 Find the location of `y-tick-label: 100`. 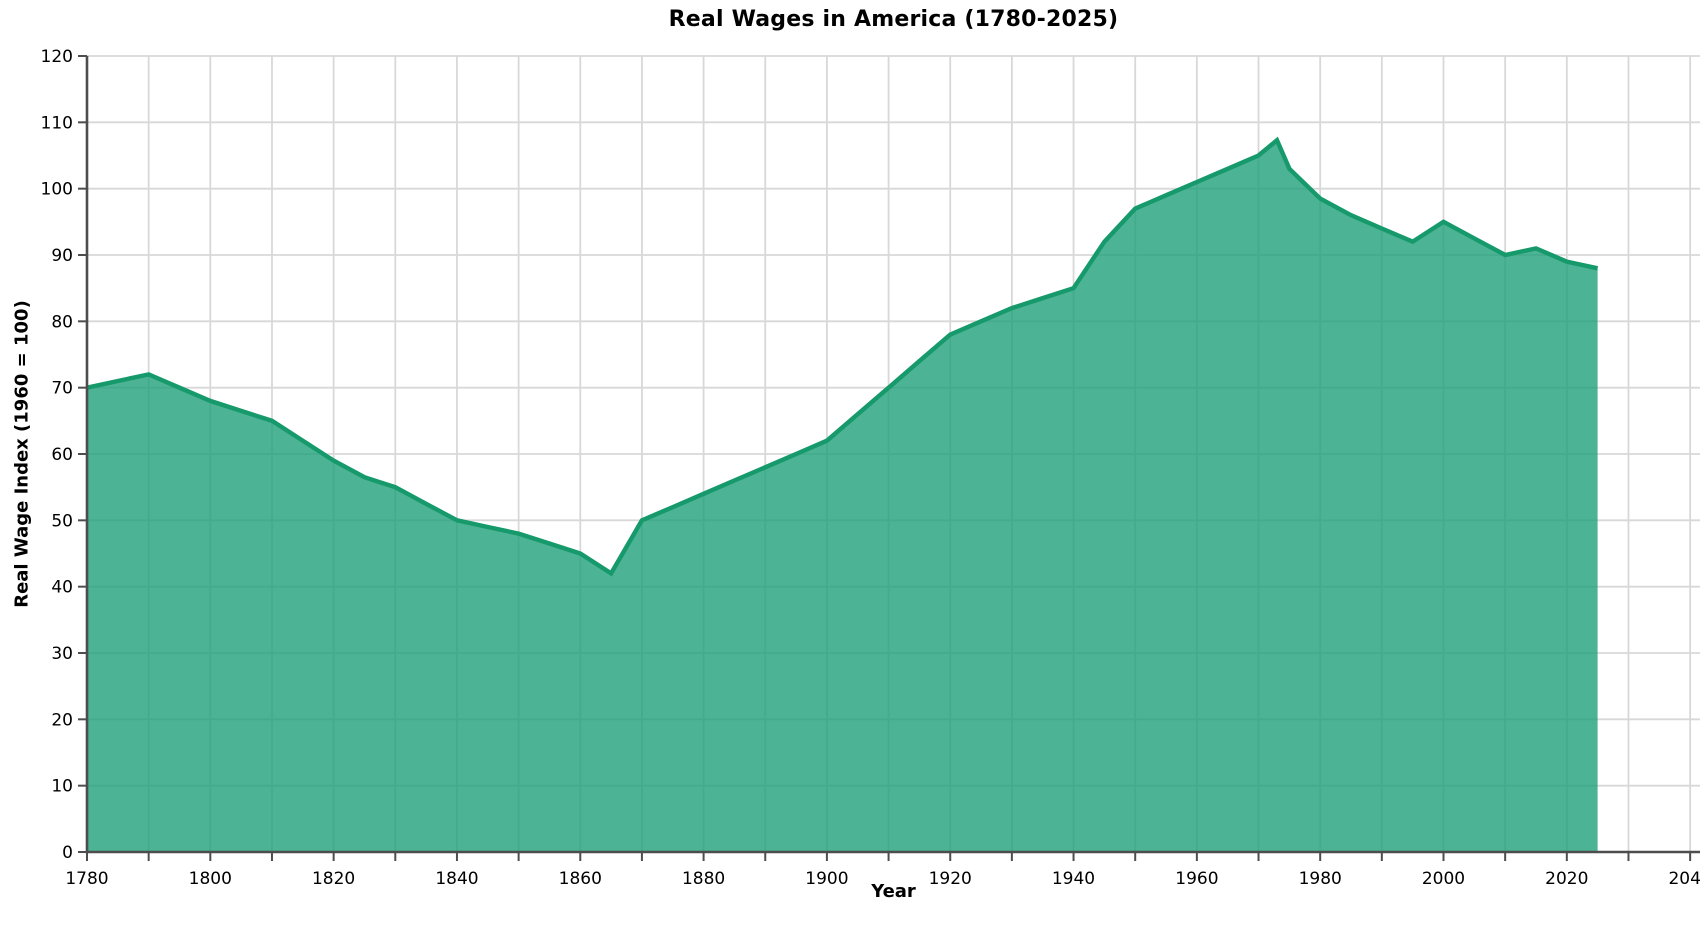

y-tick-label: 100 is located at coordinates (57, 190).